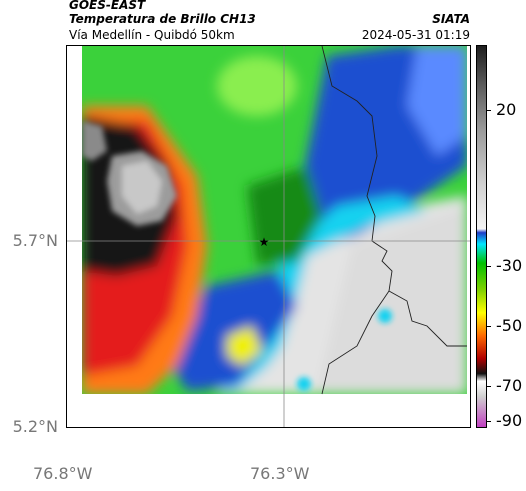 The width and height of the screenshot is (526, 491). What do you see at coordinates (74, 236) in the screenshot?
I see `left-margin` at bounding box center [74, 236].